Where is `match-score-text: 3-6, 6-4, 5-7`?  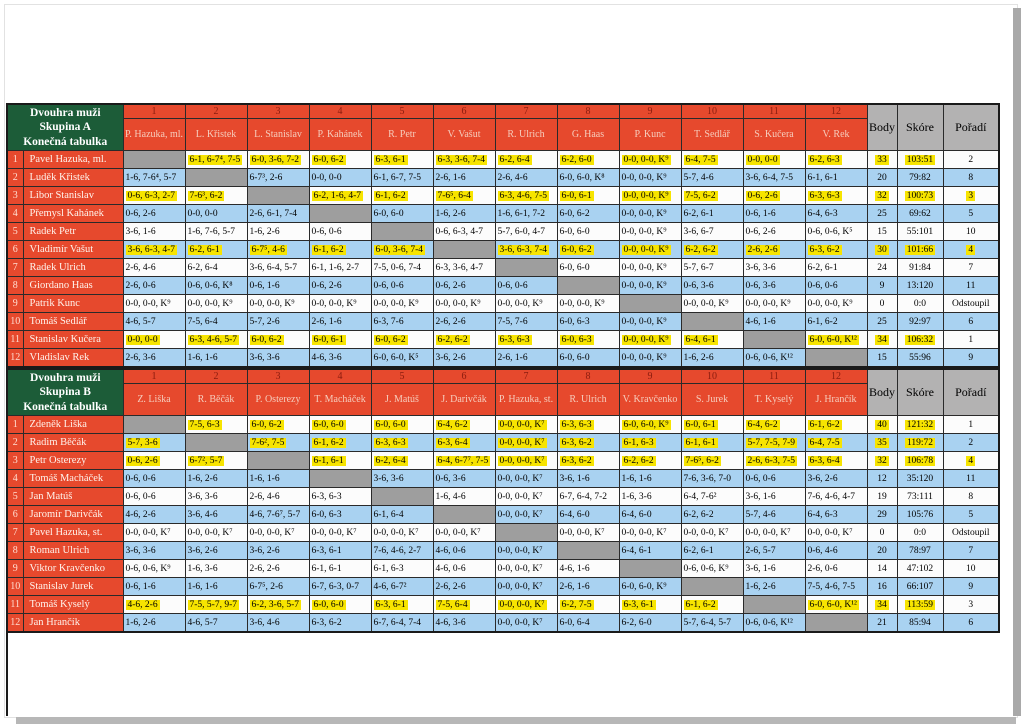 match-score-text: 3-6, 6-4, 5-7 is located at coordinates (273, 267).